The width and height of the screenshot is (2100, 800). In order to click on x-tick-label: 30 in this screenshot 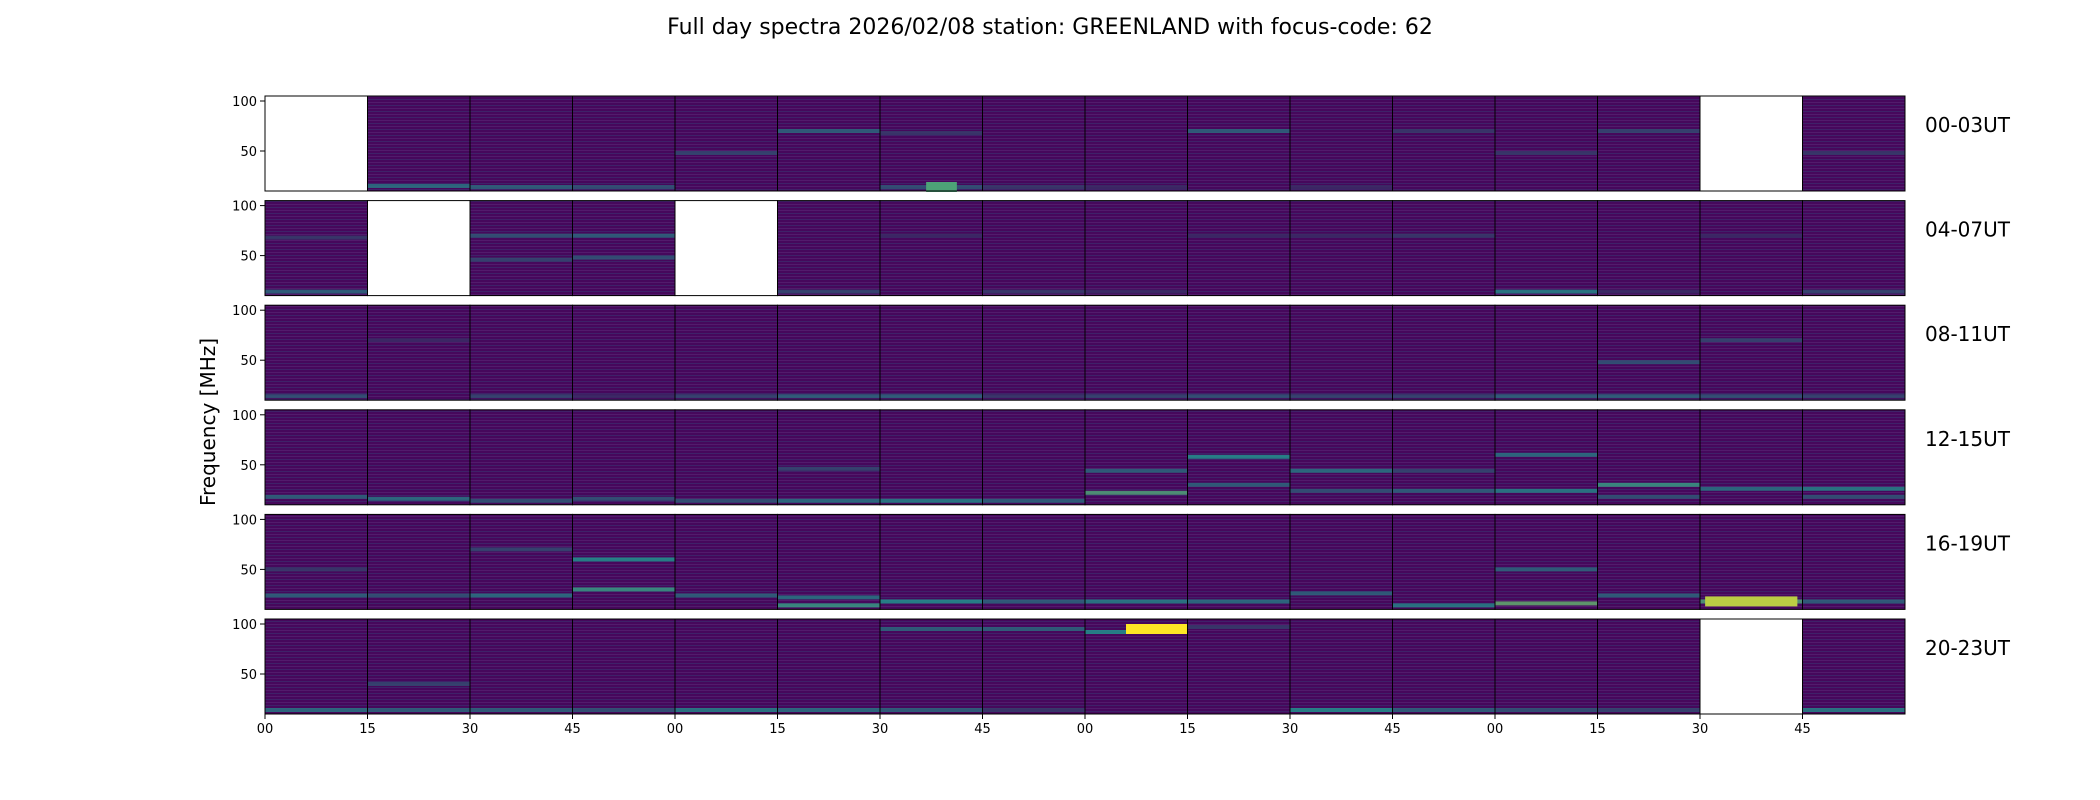, I will do `click(1700, 729)`.